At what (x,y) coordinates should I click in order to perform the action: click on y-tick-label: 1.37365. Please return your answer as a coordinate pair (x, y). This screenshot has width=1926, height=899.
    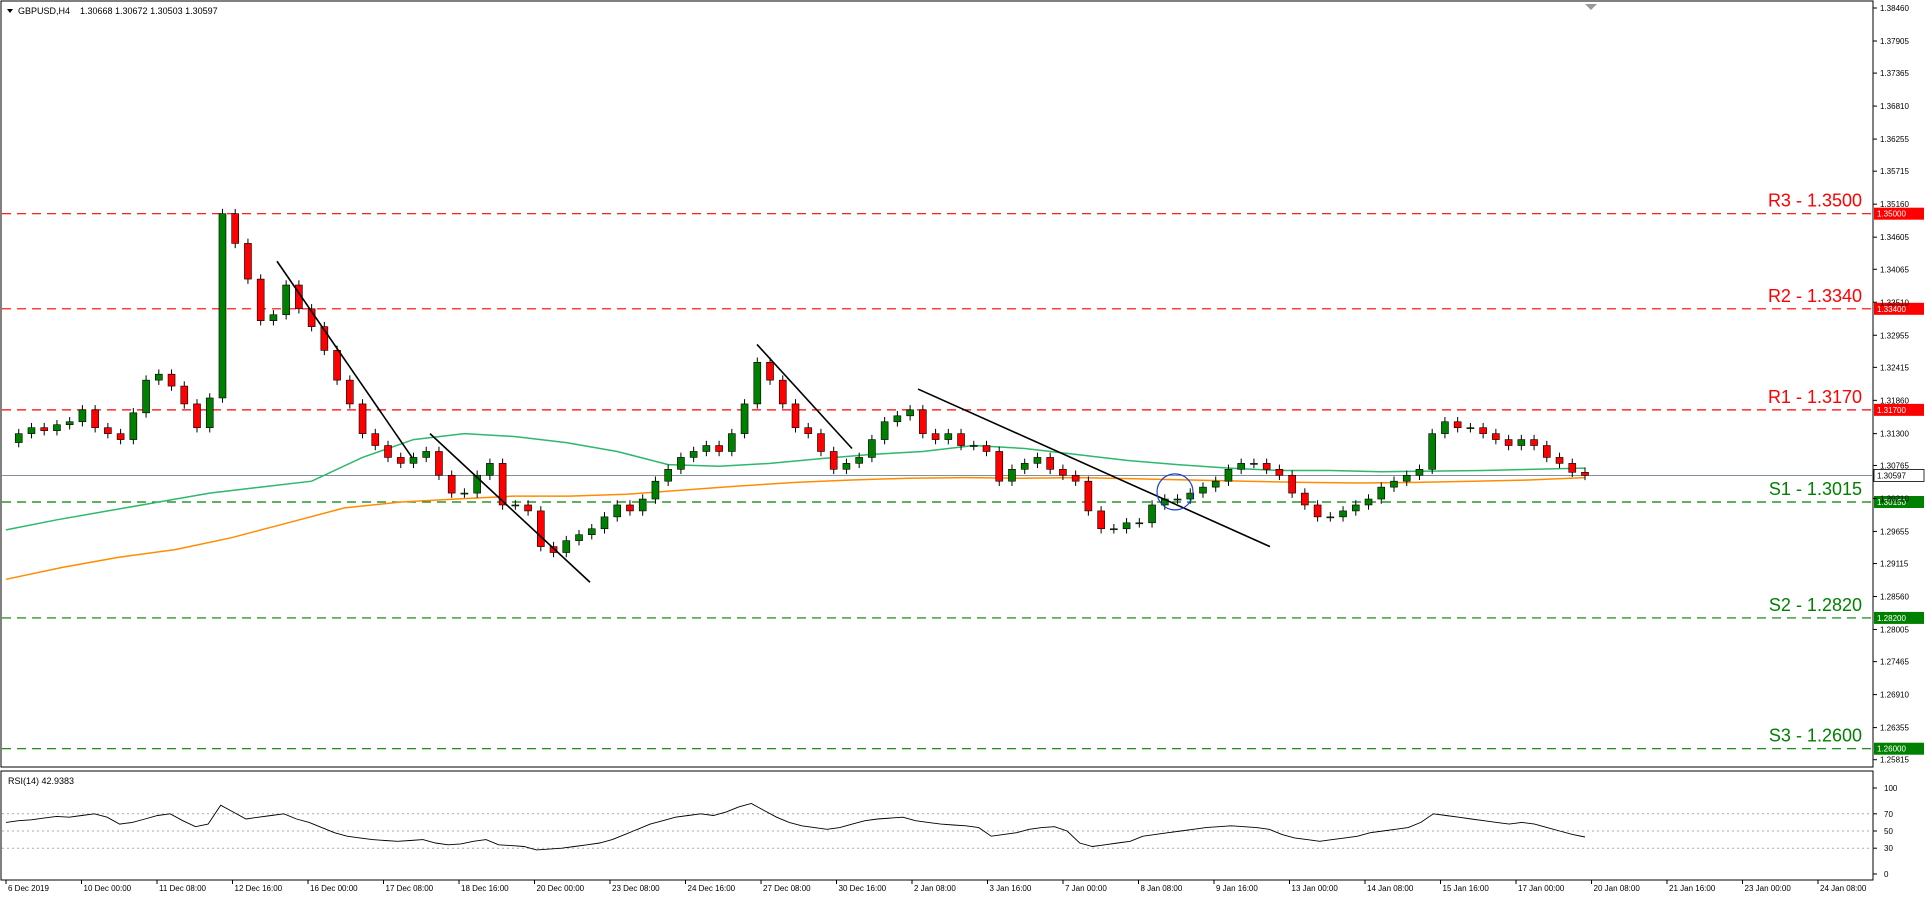
    Looking at the image, I should click on (1894, 73).